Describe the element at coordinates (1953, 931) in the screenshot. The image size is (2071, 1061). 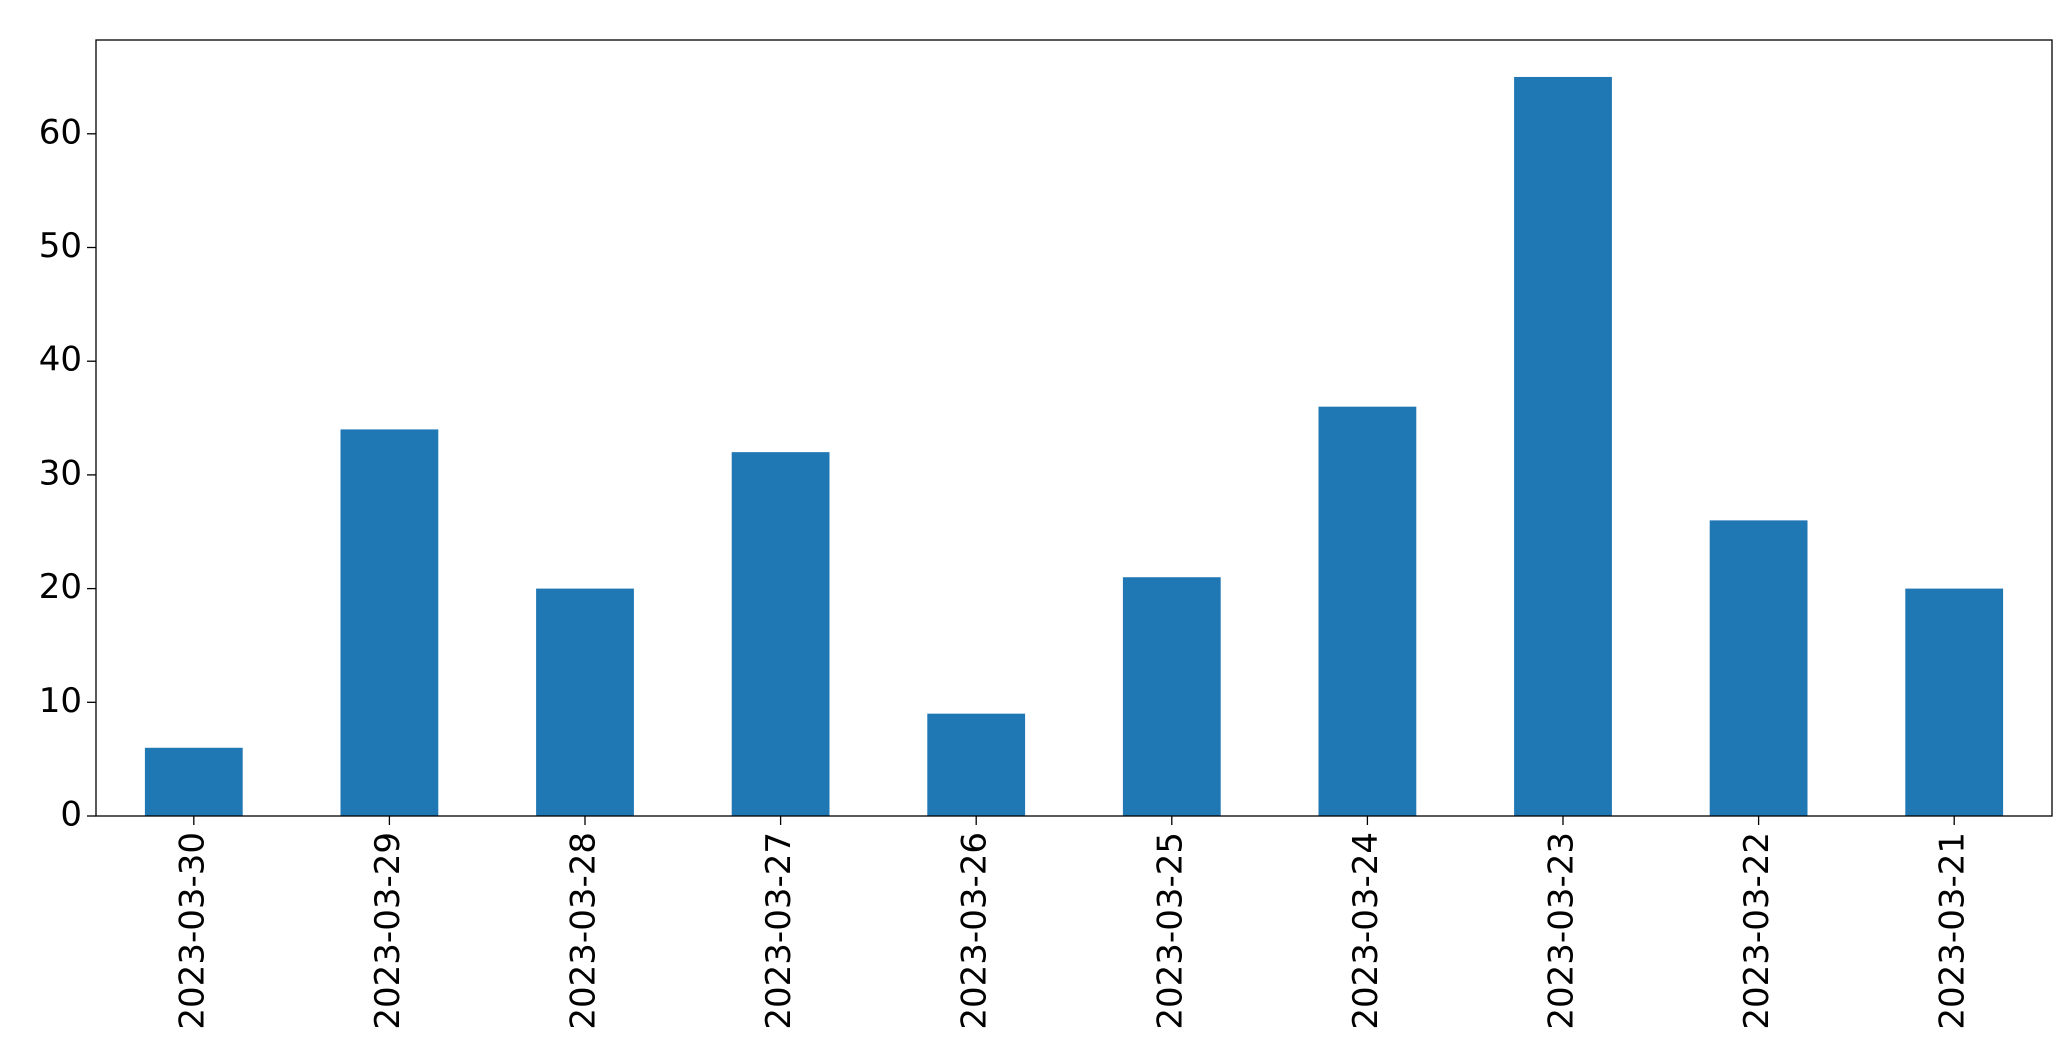
I see `x-tick-label: 2023-03-21` at that location.